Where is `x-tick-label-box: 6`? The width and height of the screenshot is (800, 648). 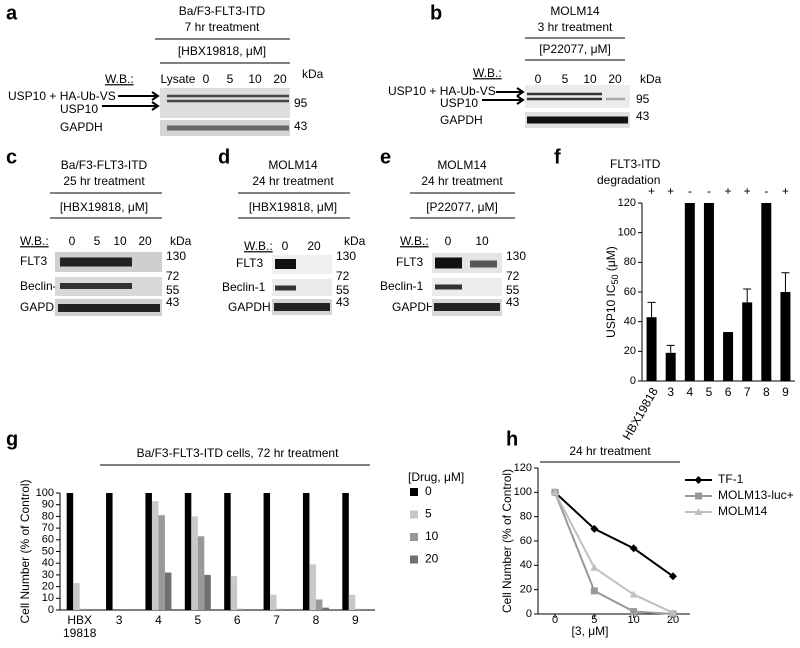 x-tick-label-box: 6 is located at coordinates (237, 620).